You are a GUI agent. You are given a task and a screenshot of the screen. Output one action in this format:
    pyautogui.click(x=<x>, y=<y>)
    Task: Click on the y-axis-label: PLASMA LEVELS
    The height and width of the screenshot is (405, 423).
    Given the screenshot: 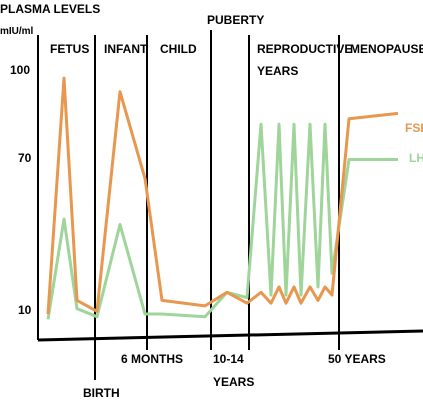 What is the action you would take?
    pyautogui.click(x=50, y=9)
    